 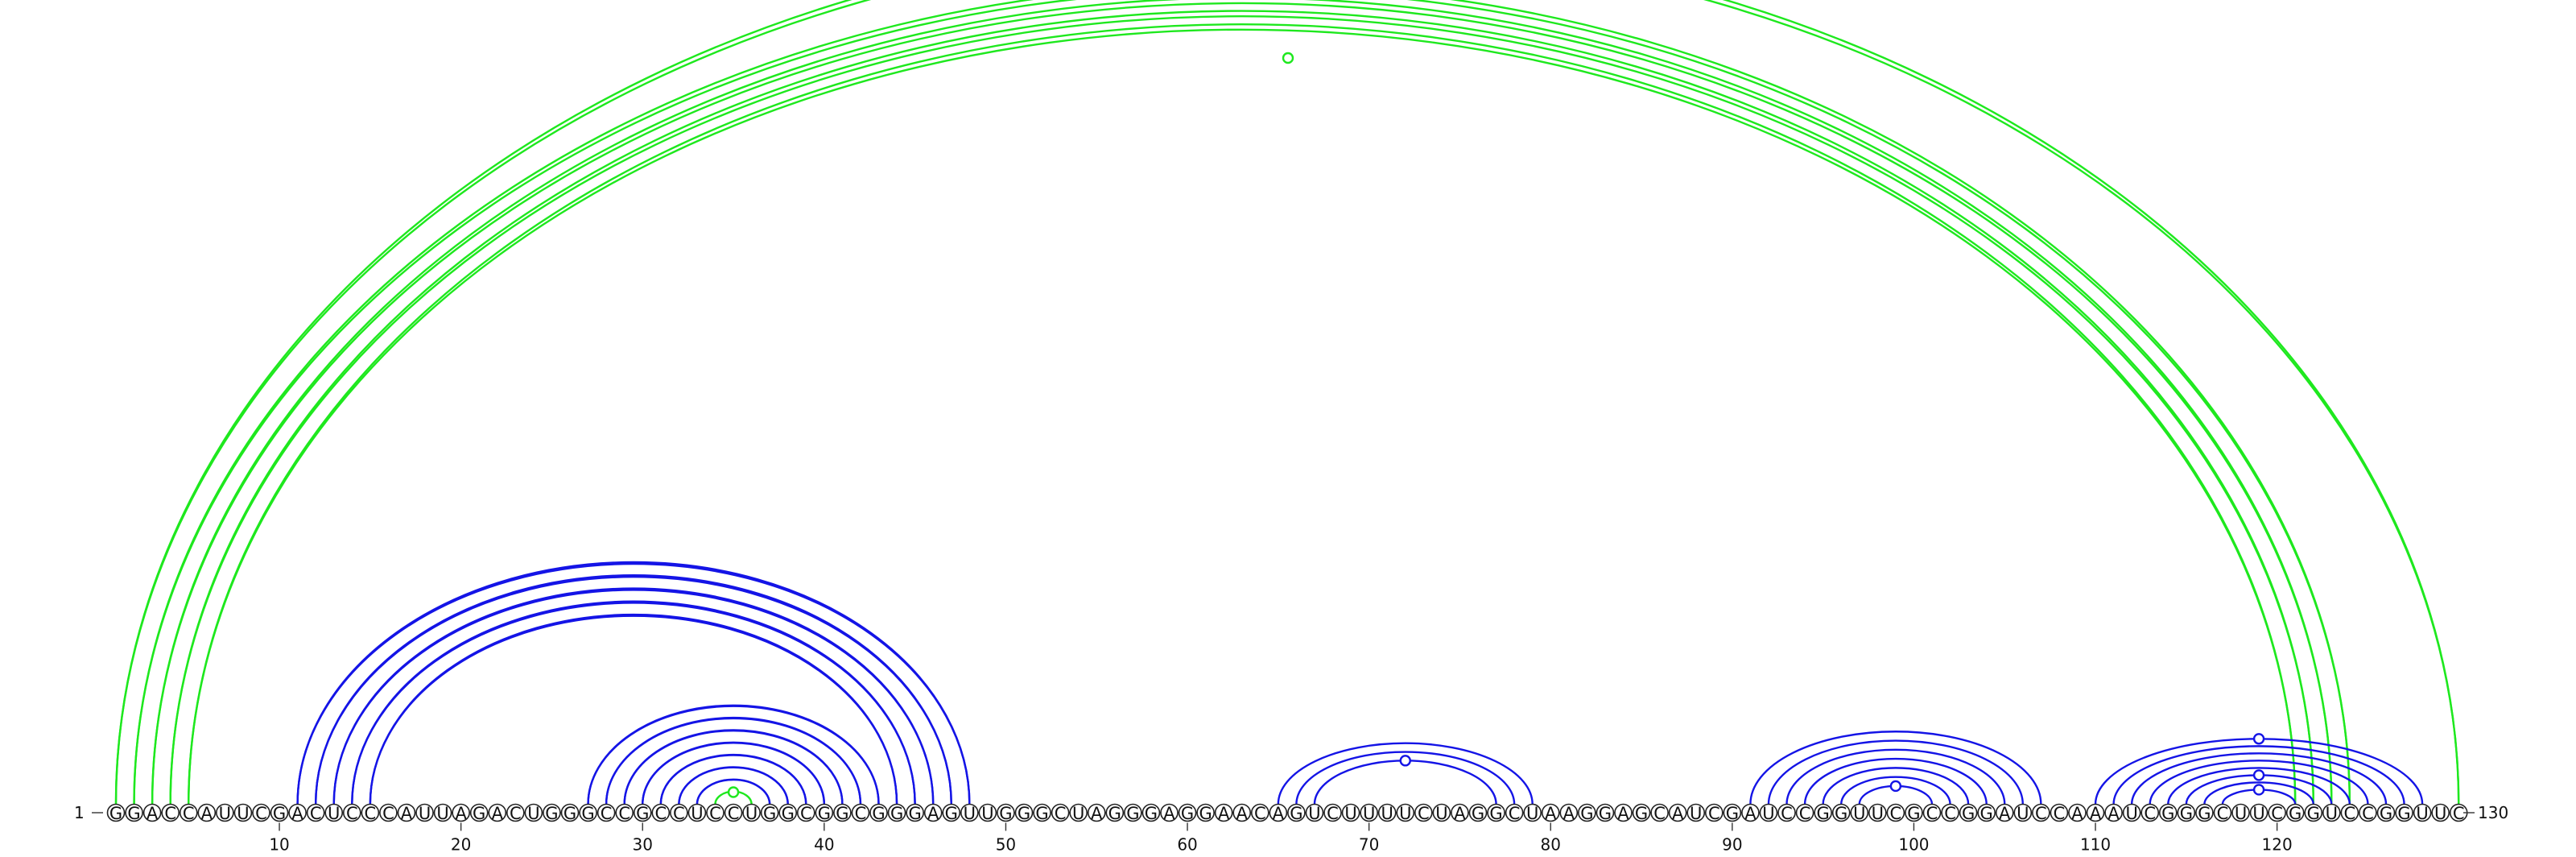 I want to click on start-position-label: 1, so click(x=79, y=812).